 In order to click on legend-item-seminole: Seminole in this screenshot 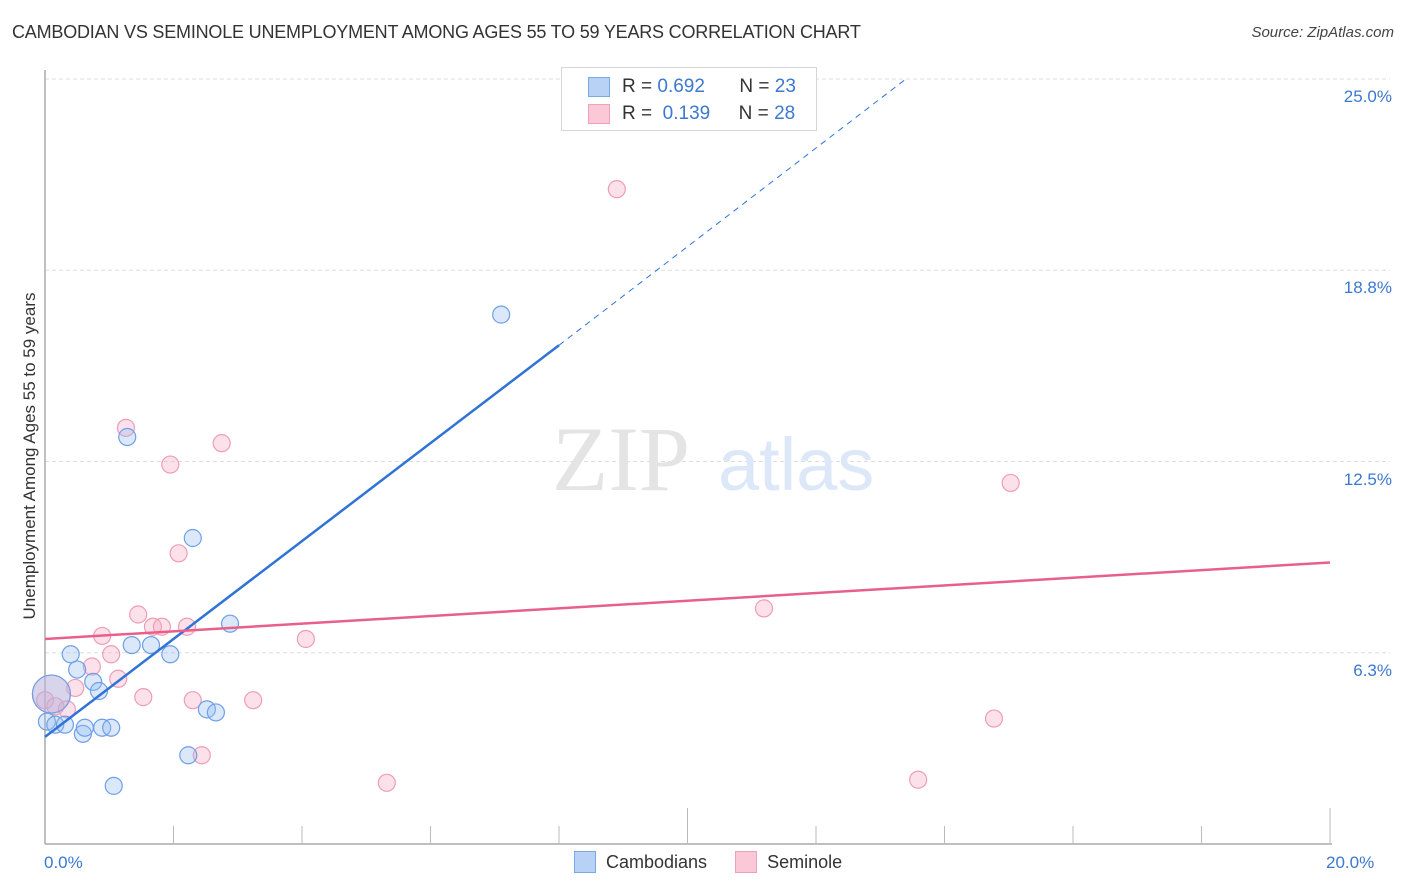, I will do `click(788, 862)`.